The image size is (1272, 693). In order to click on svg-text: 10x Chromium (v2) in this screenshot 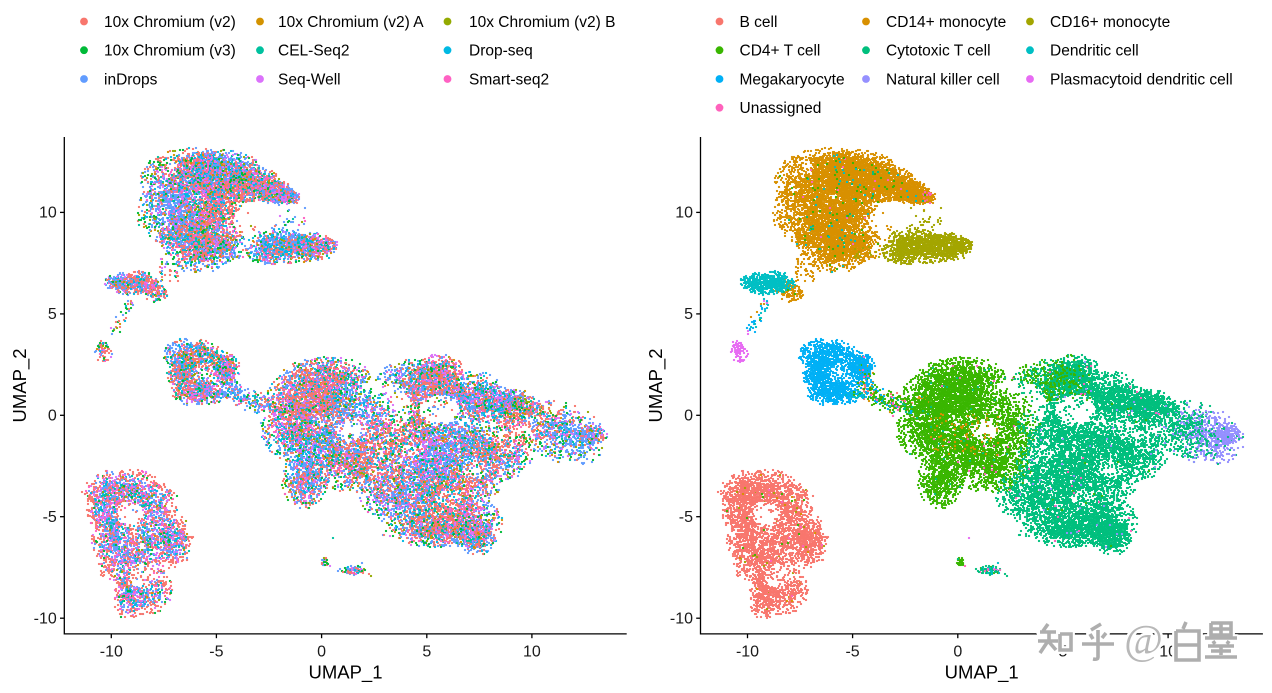, I will do `click(170, 22)`.